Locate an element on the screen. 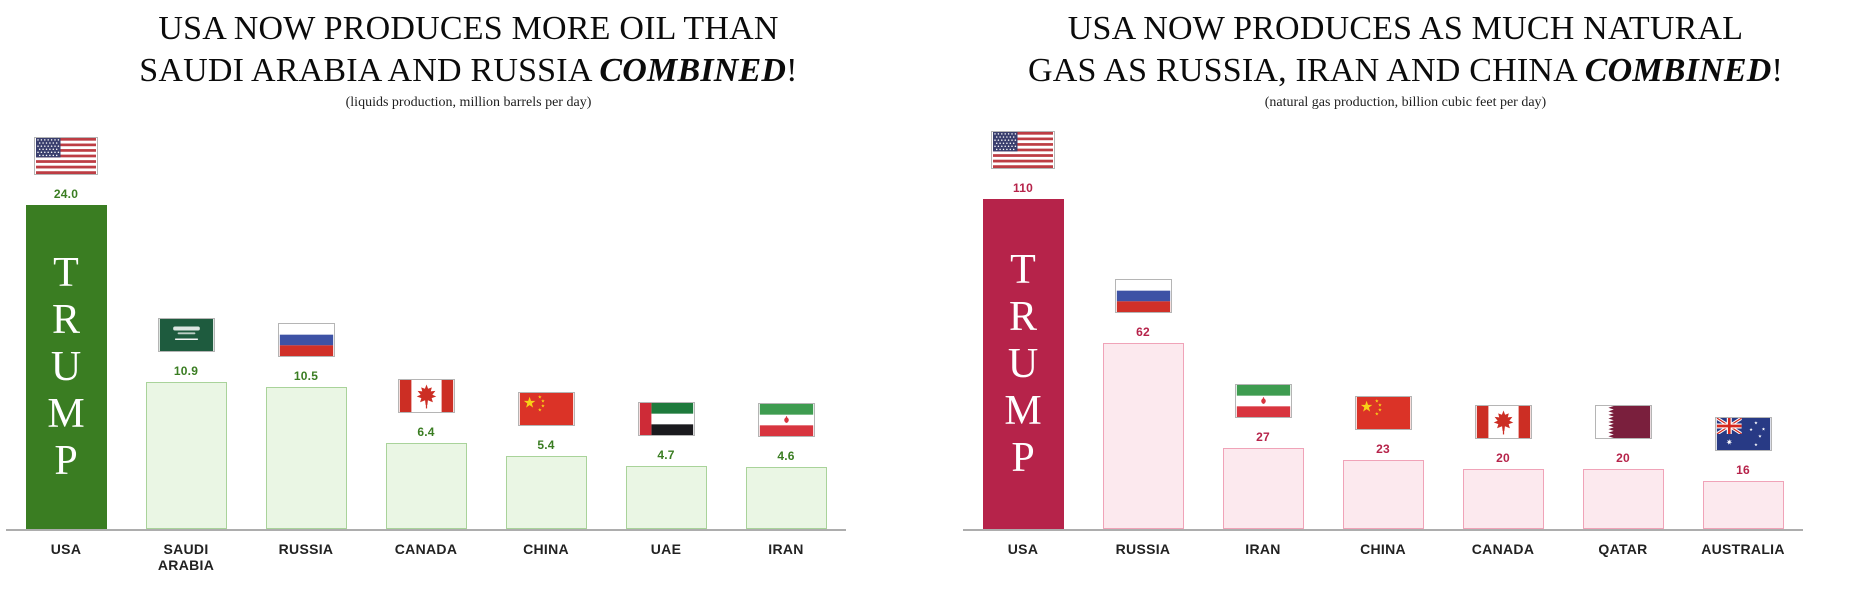  bar-column: 5.4 is located at coordinates (546, 460).